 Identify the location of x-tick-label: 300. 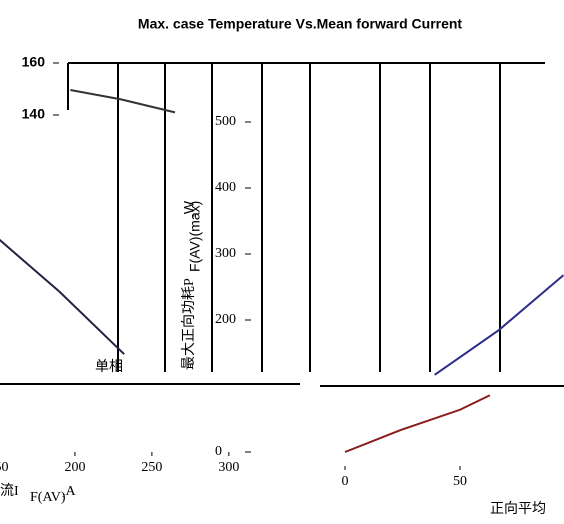
(228, 467).